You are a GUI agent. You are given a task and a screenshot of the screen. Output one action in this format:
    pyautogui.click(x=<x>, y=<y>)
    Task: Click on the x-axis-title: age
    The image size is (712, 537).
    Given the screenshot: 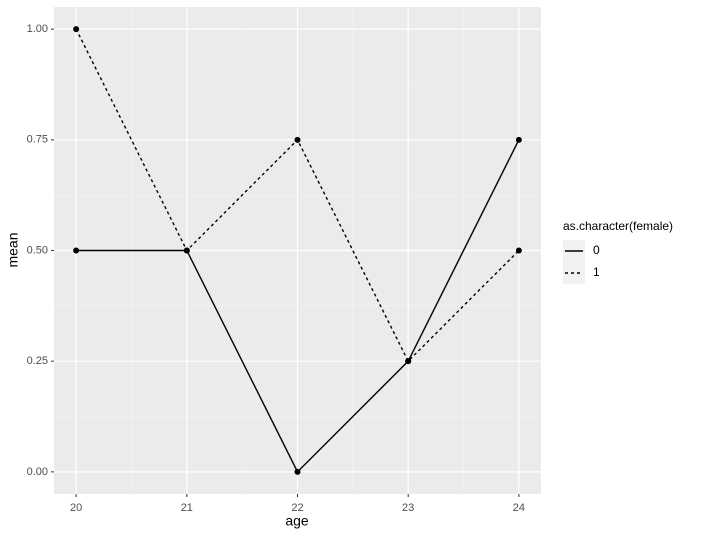 What is the action you would take?
    pyautogui.click(x=297, y=521)
    